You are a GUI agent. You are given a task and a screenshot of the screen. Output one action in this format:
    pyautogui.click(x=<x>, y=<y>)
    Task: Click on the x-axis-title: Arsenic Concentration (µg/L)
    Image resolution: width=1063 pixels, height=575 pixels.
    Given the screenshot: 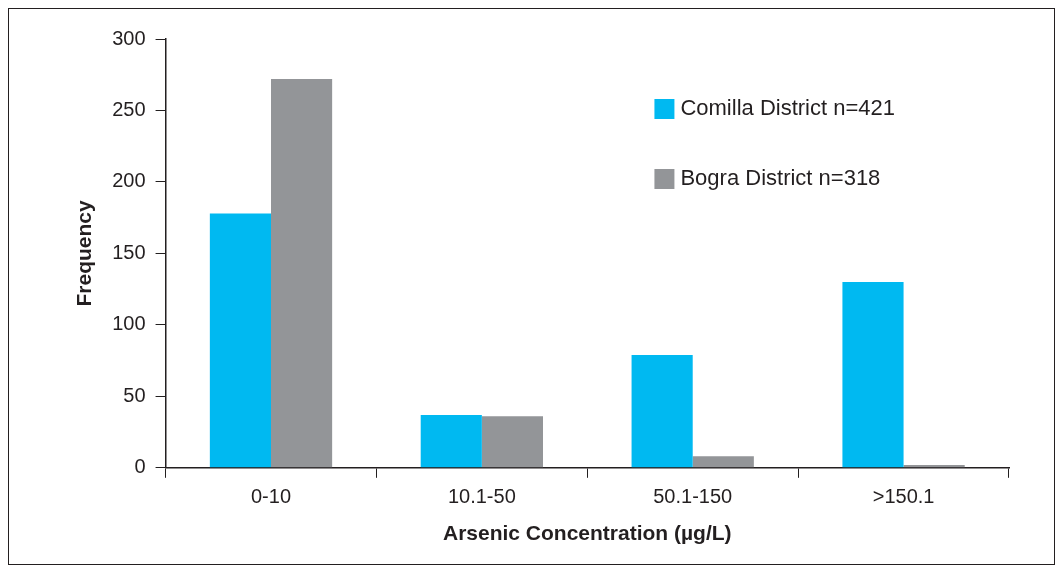 What is the action you would take?
    pyautogui.click(x=587, y=533)
    